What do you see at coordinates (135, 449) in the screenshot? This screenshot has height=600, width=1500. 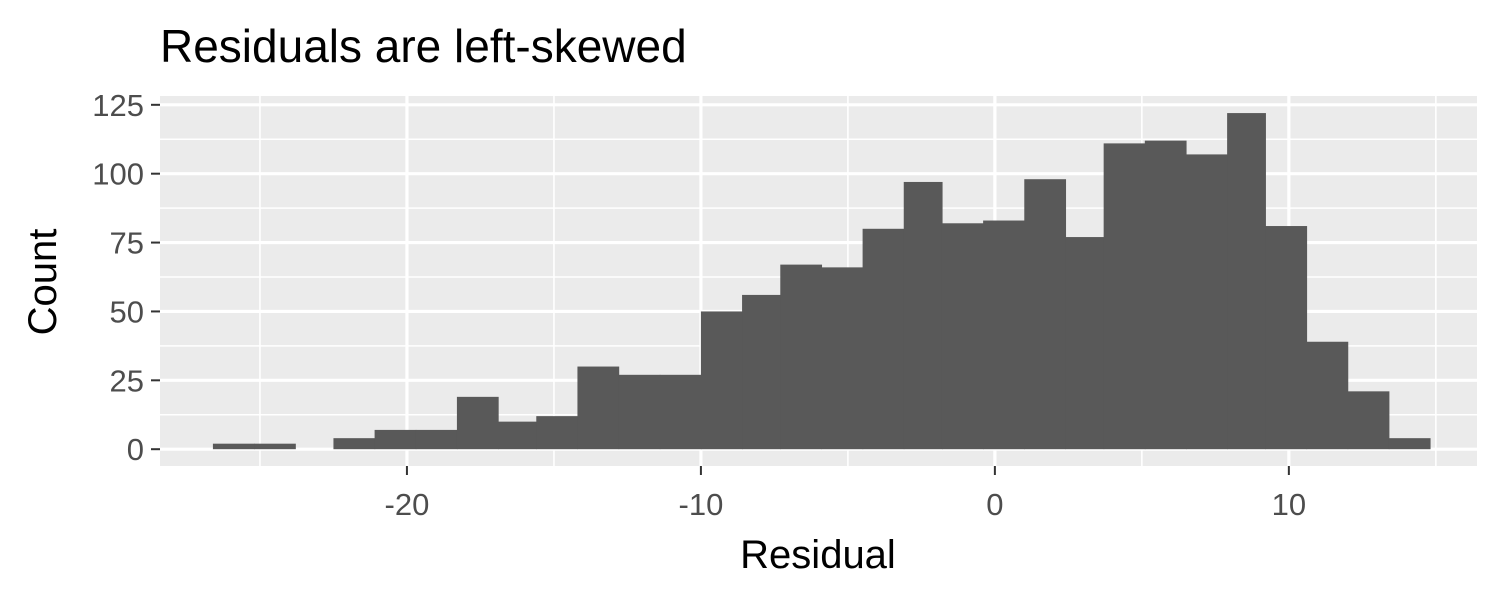 I see `y-tick-label: 0` at bounding box center [135, 449].